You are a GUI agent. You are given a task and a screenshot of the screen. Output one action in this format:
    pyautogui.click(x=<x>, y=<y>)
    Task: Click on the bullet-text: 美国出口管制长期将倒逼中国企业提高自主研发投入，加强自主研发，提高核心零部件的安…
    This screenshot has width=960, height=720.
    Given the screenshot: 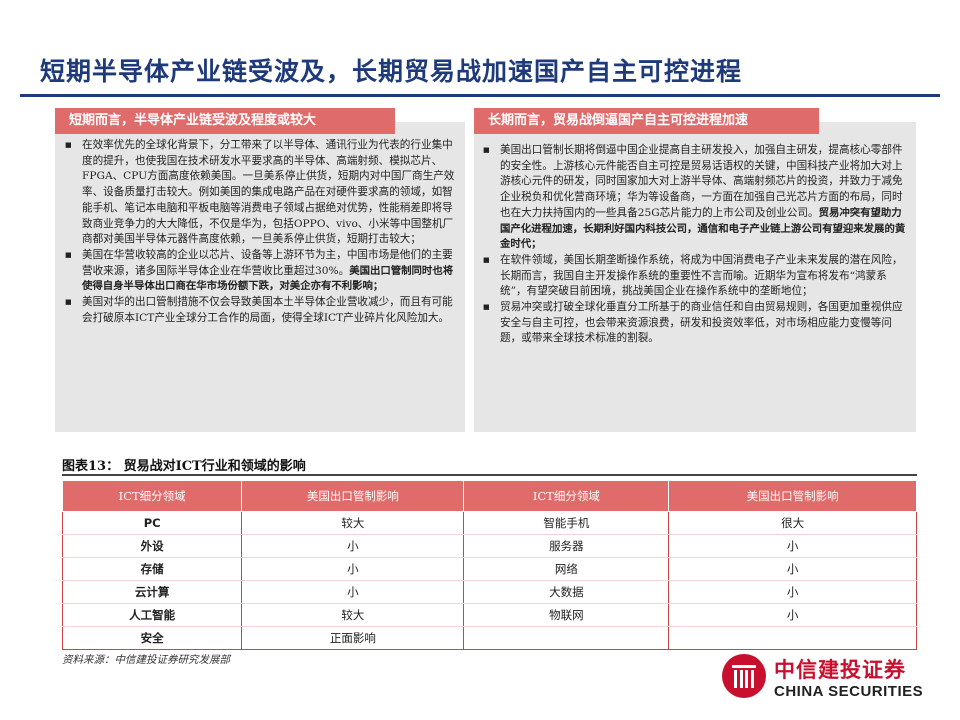 What is the action you would take?
    pyautogui.click(x=701, y=181)
    